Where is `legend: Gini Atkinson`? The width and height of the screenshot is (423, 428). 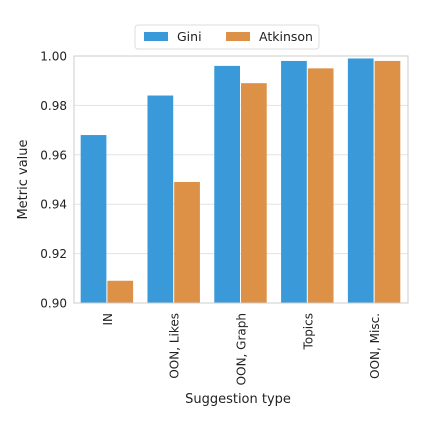
legend: Gini Atkinson is located at coordinates (227, 37).